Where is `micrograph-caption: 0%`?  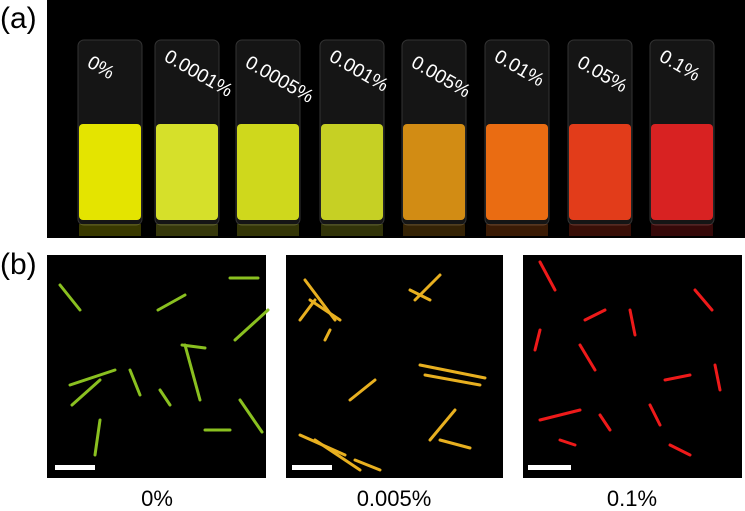 micrograph-caption: 0% is located at coordinates (157, 498).